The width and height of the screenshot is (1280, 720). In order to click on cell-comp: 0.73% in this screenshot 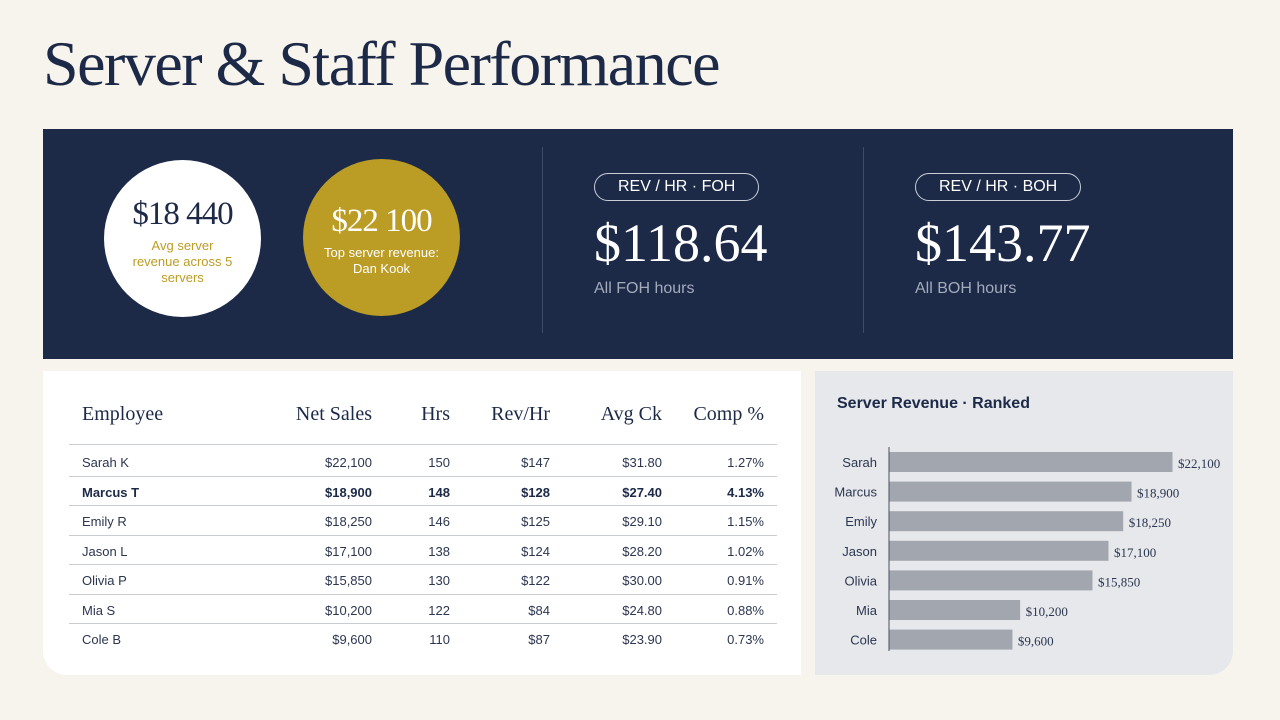, I will do `click(745, 639)`.